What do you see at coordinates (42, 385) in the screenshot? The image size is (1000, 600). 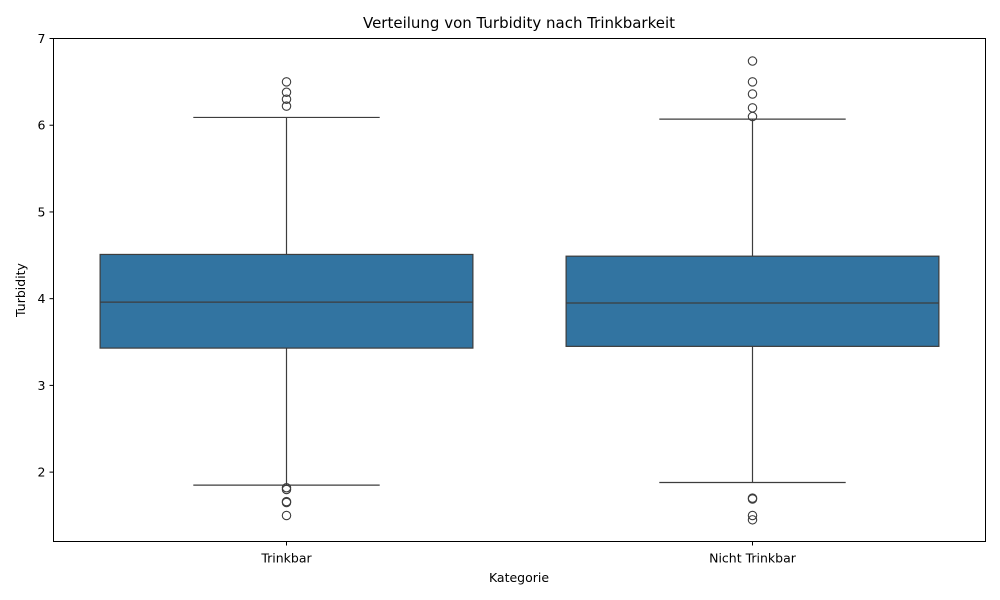 I see `y-tick-label: 3` at bounding box center [42, 385].